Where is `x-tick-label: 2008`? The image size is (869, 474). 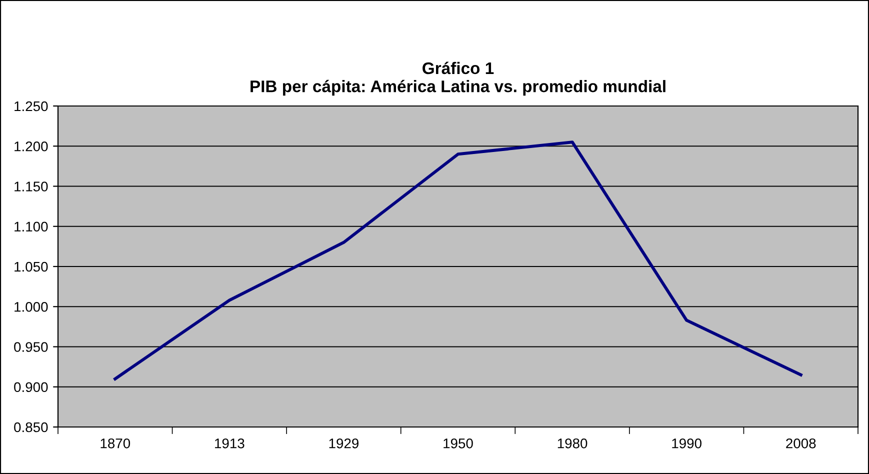 x-tick-label: 2008 is located at coordinates (801, 443).